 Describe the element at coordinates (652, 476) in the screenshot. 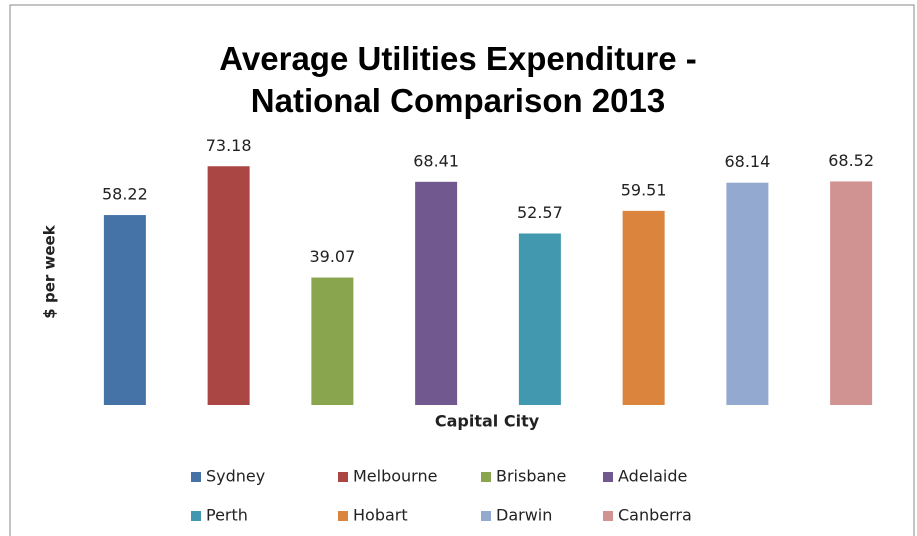

I see `legend-label: Adelaide` at that location.